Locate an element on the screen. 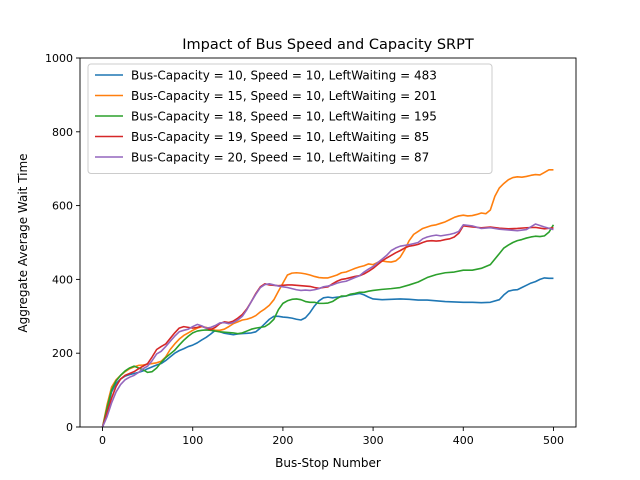 This screenshot has height=480, width=640. x-tick-label: 200 is located at coordinates (282, 440).